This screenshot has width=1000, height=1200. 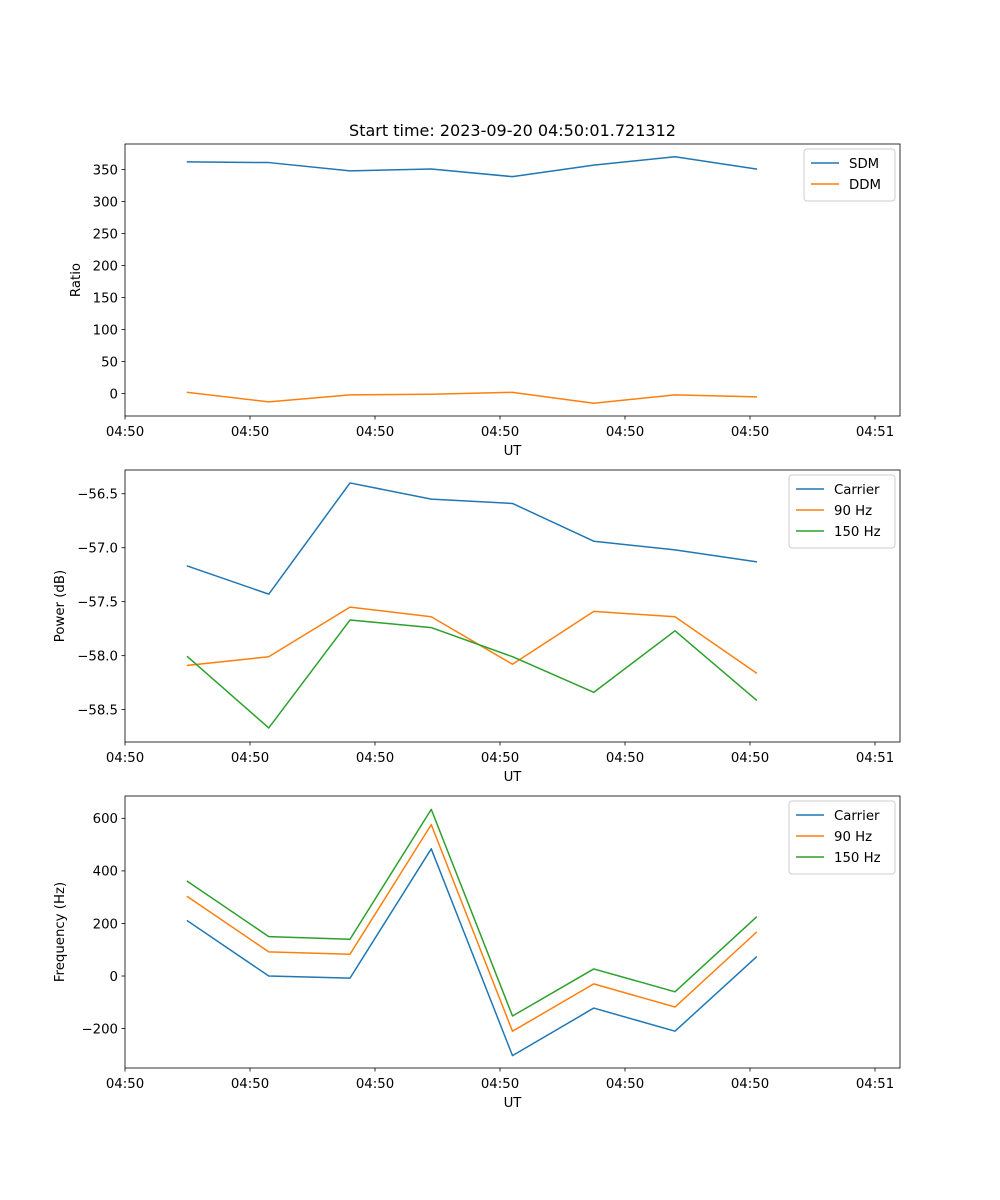 I want to click on y-tick-label: −58.5, so click(x=97, y=710).